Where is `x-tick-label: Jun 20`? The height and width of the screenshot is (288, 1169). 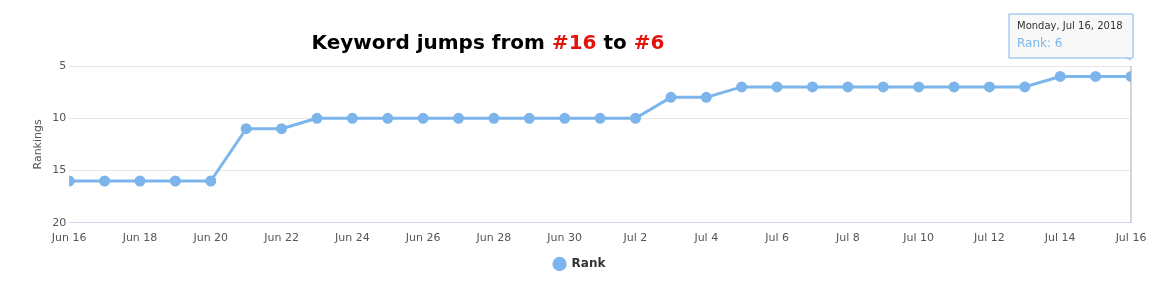 x-tick-label: Jun 20 is located at coordinates (210, 238).